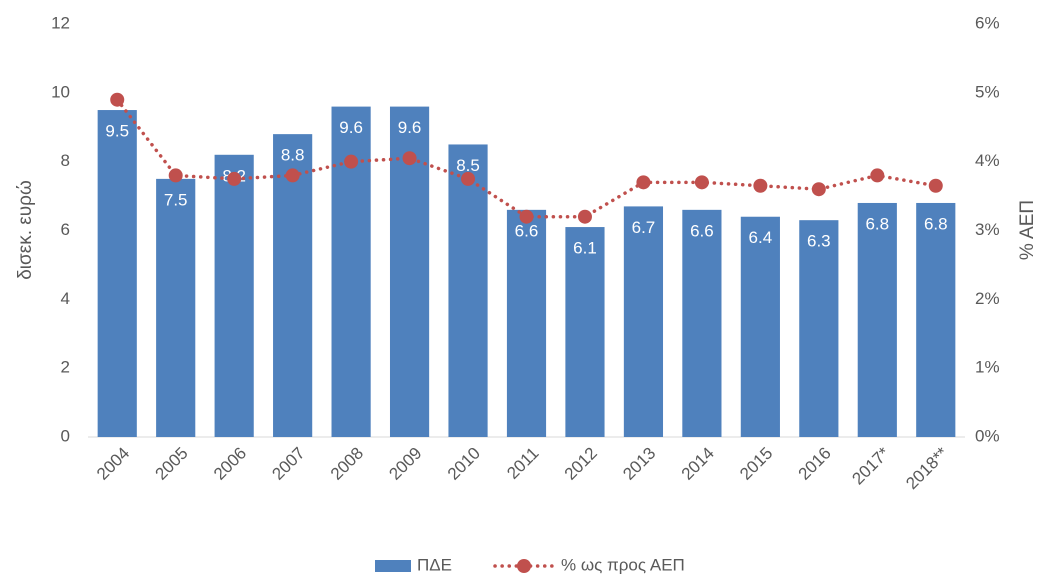 This screenshot has width=1041, height=581. What do you see at coordinates (65, 160) in the screenshot?
I see `y-tick-label: 8` at bounding box center [65, 160].